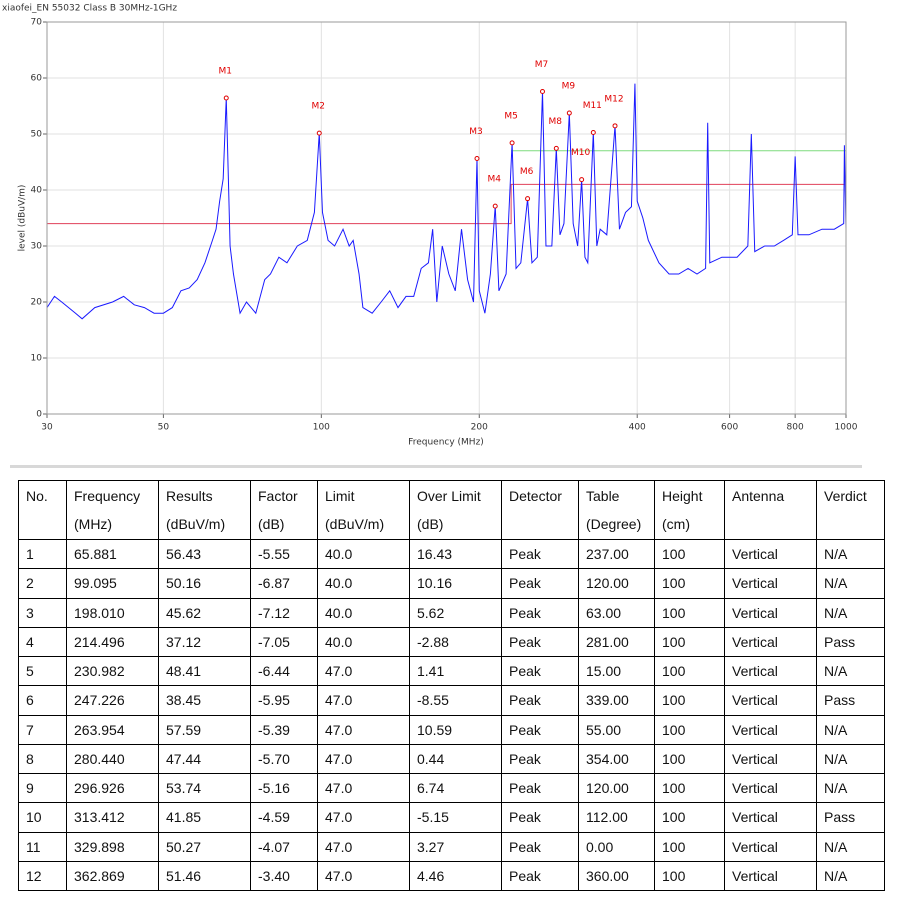 The image size is (903, 900). What do you see at coordinates (455, 642) in the screenshot?
I see `cell: -2.88` at bounding box center [455, 642].